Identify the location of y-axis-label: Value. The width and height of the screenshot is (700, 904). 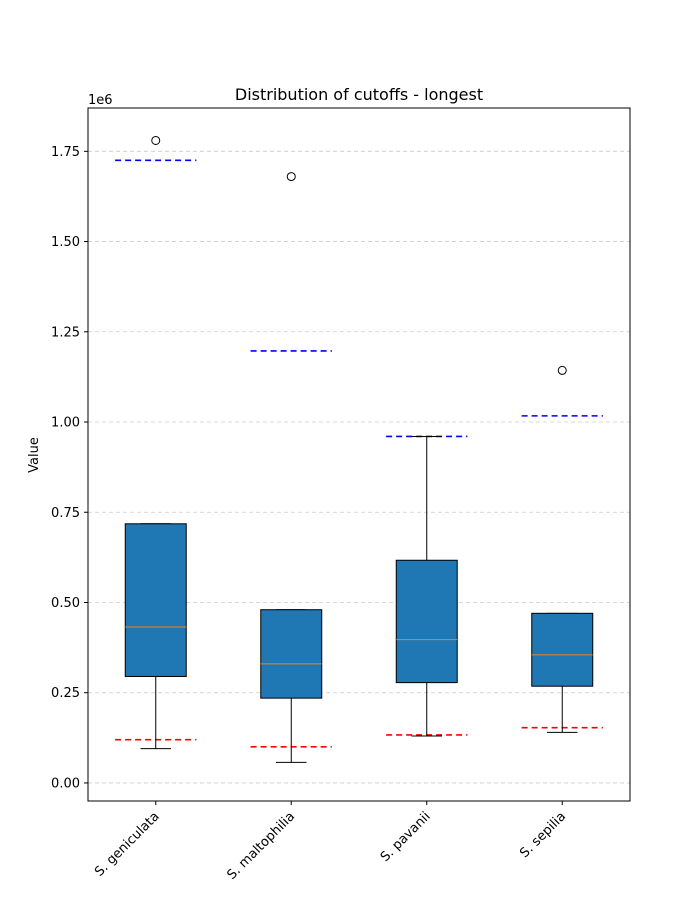
(34, 455).